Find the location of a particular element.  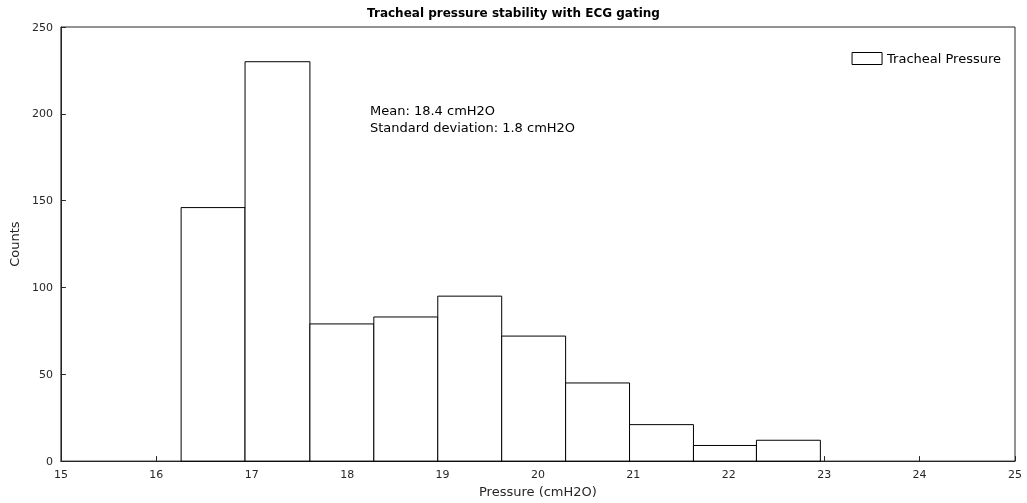

y-tick-label: 250 is located at coordinates (42, 27).